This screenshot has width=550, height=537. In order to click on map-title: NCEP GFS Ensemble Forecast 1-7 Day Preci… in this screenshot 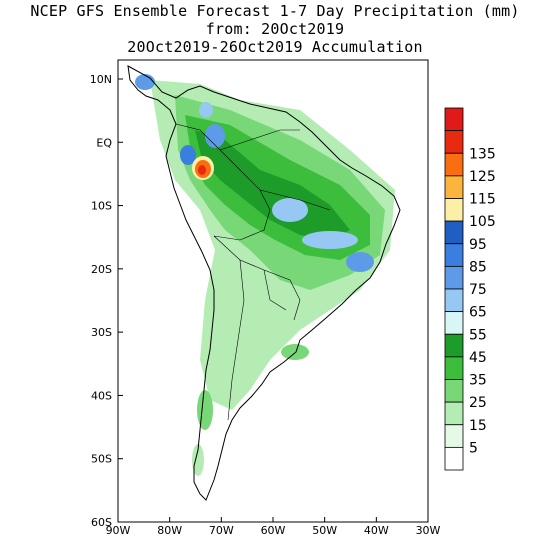, I will do `click(275, 11)`.